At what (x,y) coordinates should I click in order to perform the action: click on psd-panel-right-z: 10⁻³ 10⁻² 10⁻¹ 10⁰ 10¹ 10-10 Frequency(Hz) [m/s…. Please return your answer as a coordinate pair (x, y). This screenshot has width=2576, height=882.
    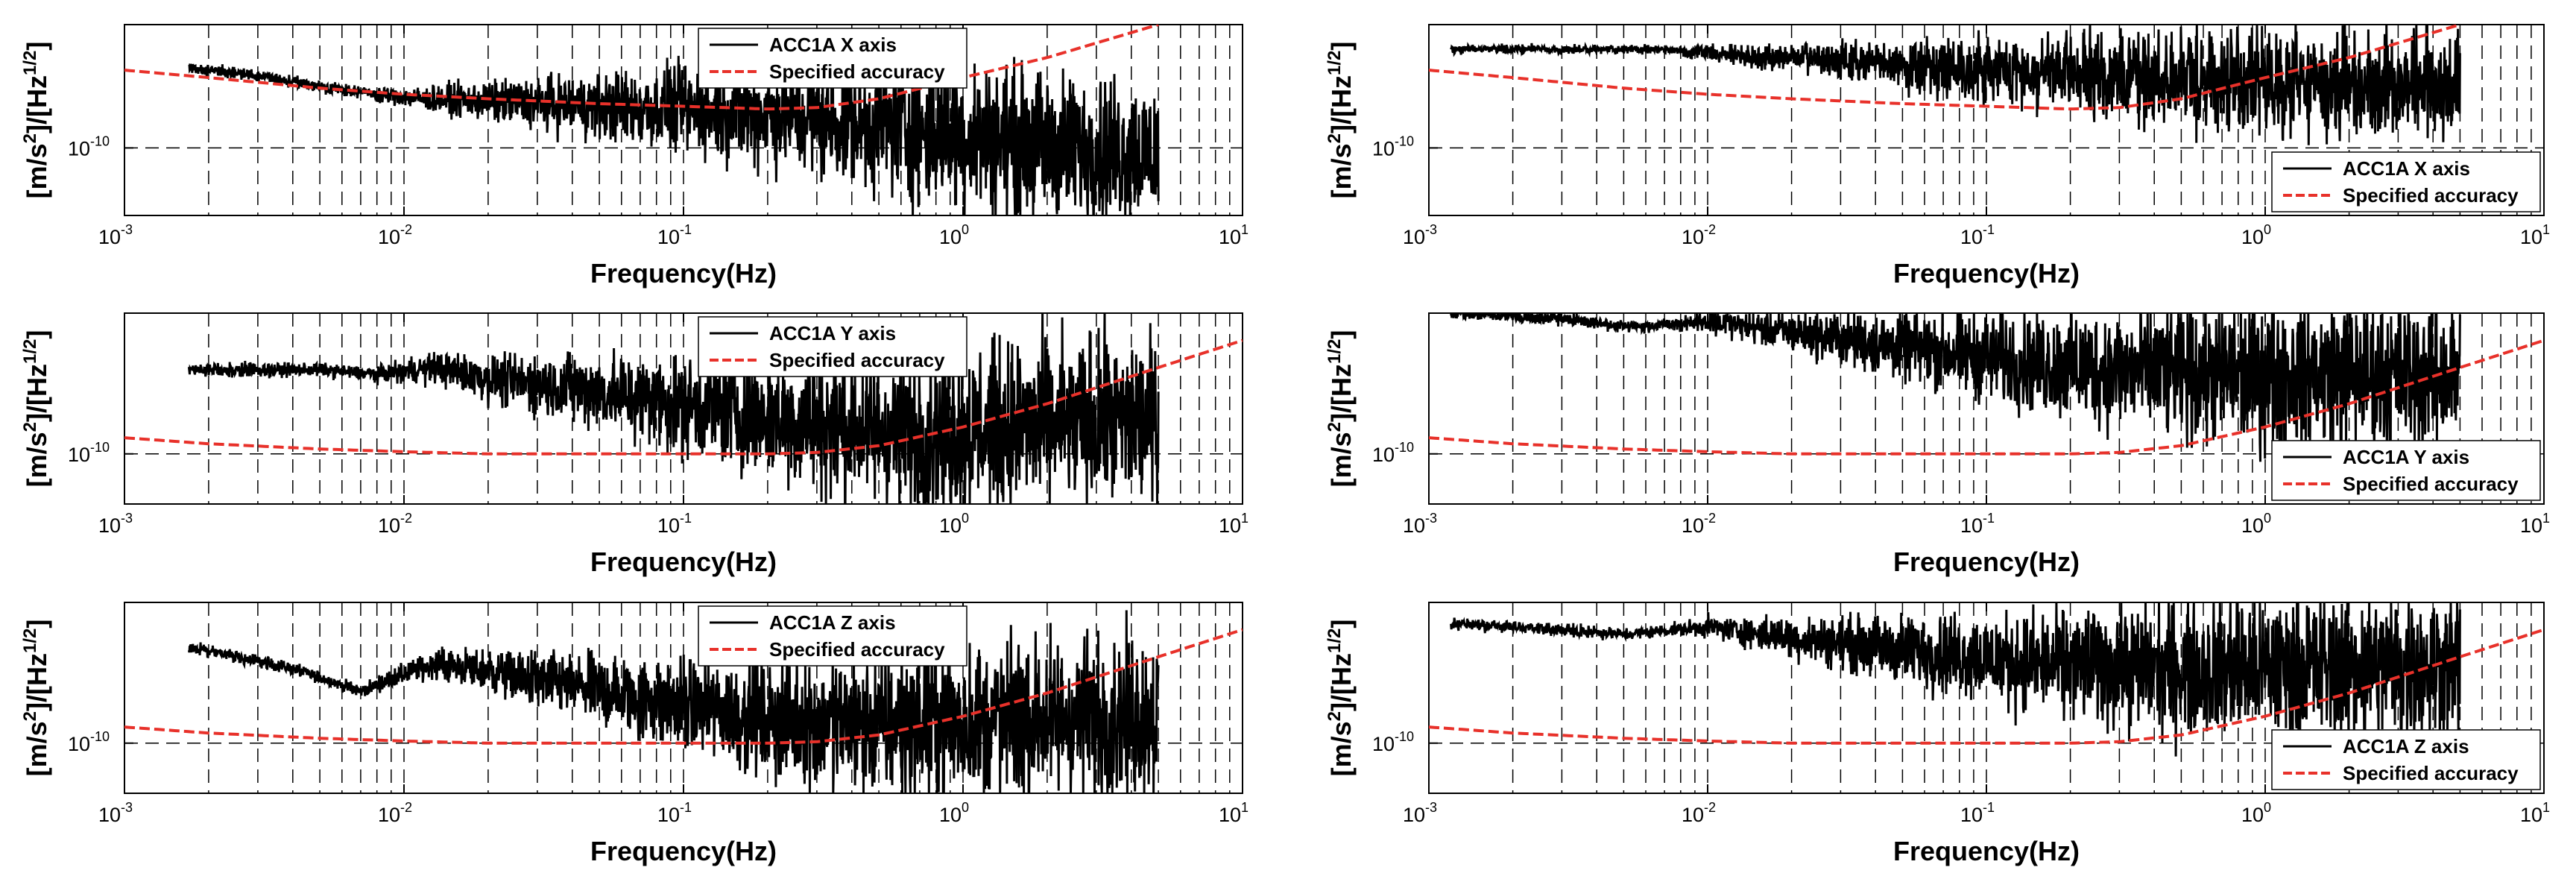
    Looking at the image, I should click on (1937, 734).